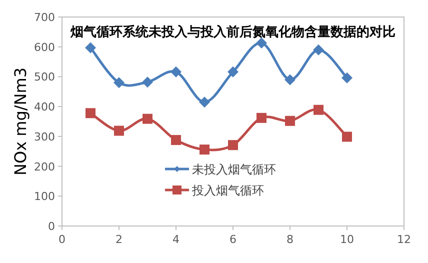  What do you see at coordinates (44, 137) in the screenshot?
I see `y-tick-label: 300` at bounding box center [44, 137].